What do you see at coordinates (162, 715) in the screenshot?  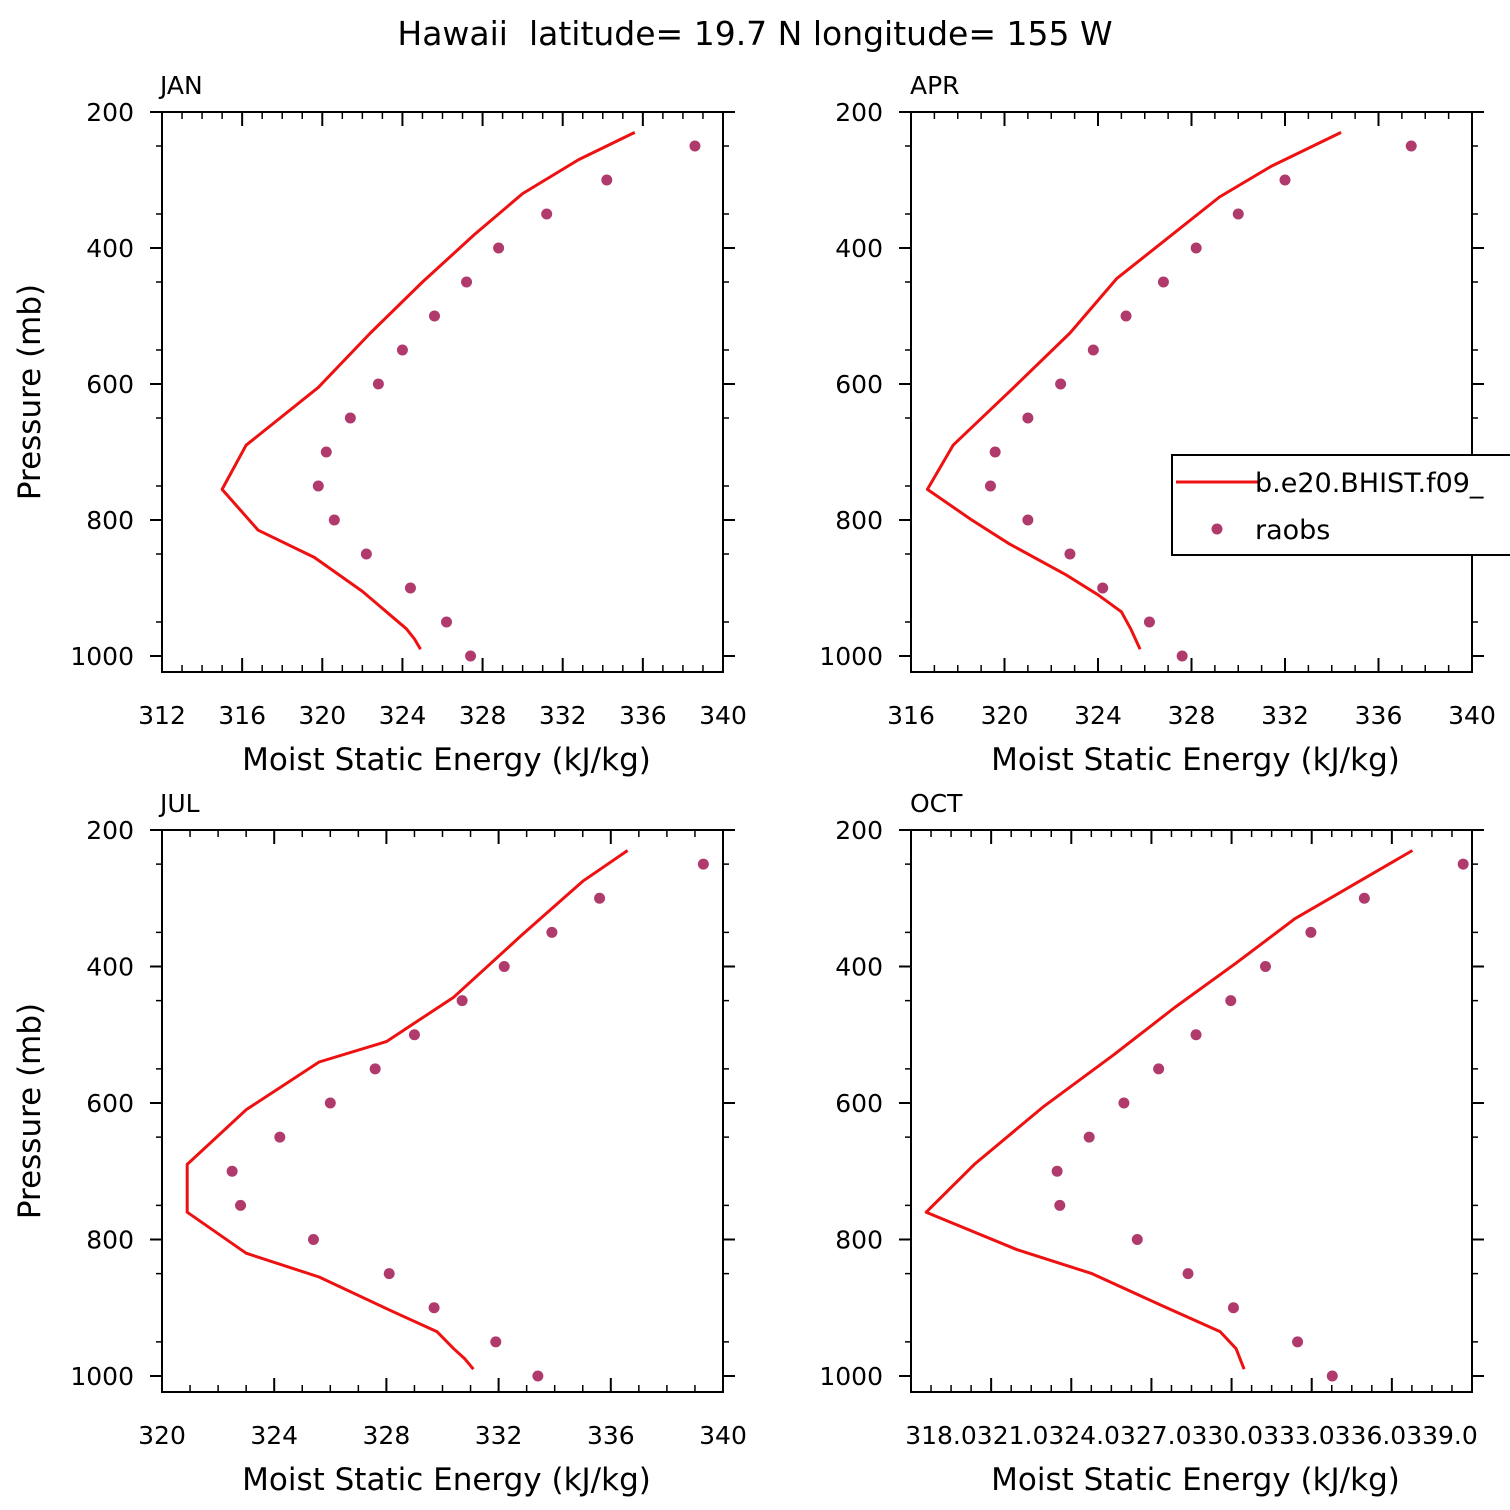 I see `x-tick-label: 312` at bounding box center [162, 715].